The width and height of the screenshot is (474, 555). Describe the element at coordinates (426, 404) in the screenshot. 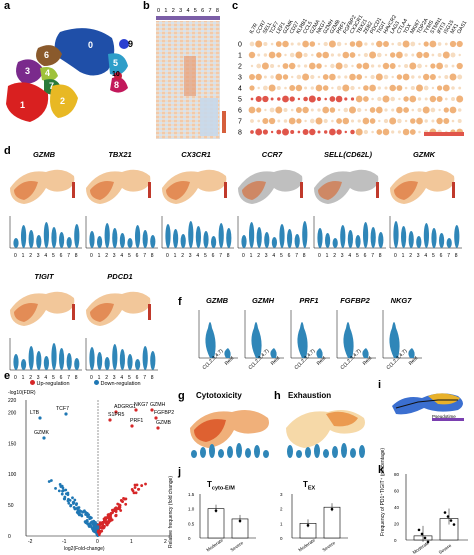

I see `pseudotime-path` at that location.